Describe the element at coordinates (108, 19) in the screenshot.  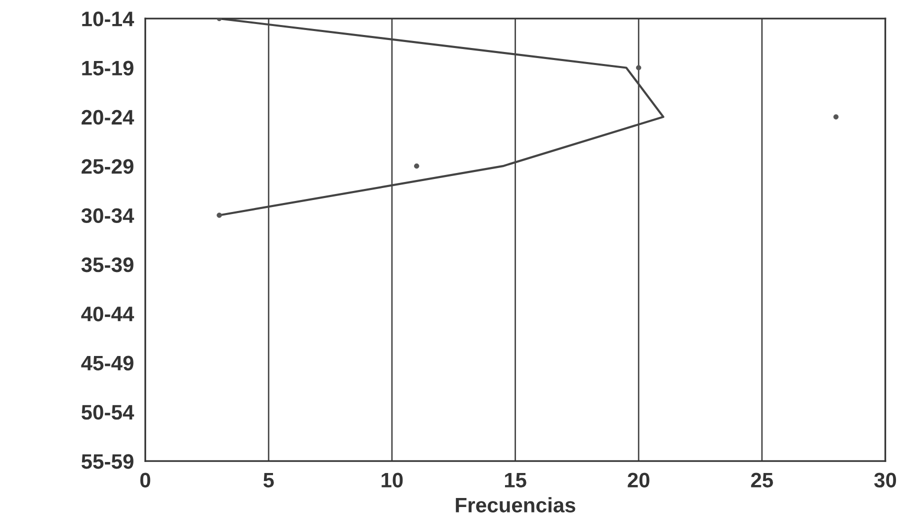
I see `y-tick-label: 10-14` at that location.